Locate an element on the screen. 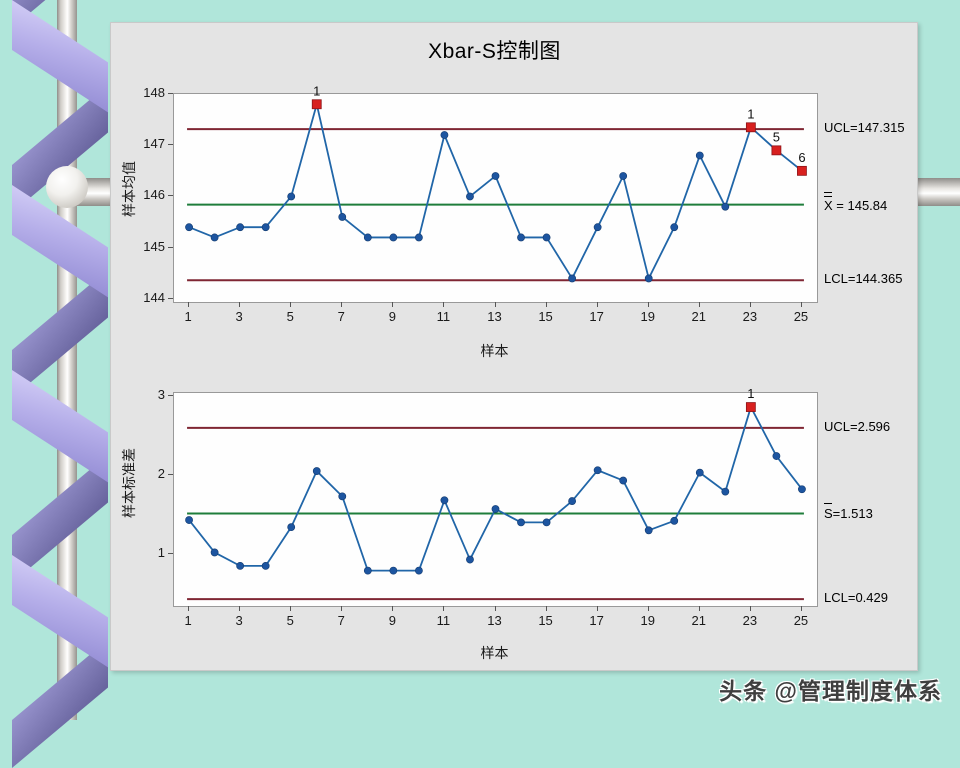 This screenshot has height=768, width=960. test-failure-label: 6 is located at coordinates (801, 157).